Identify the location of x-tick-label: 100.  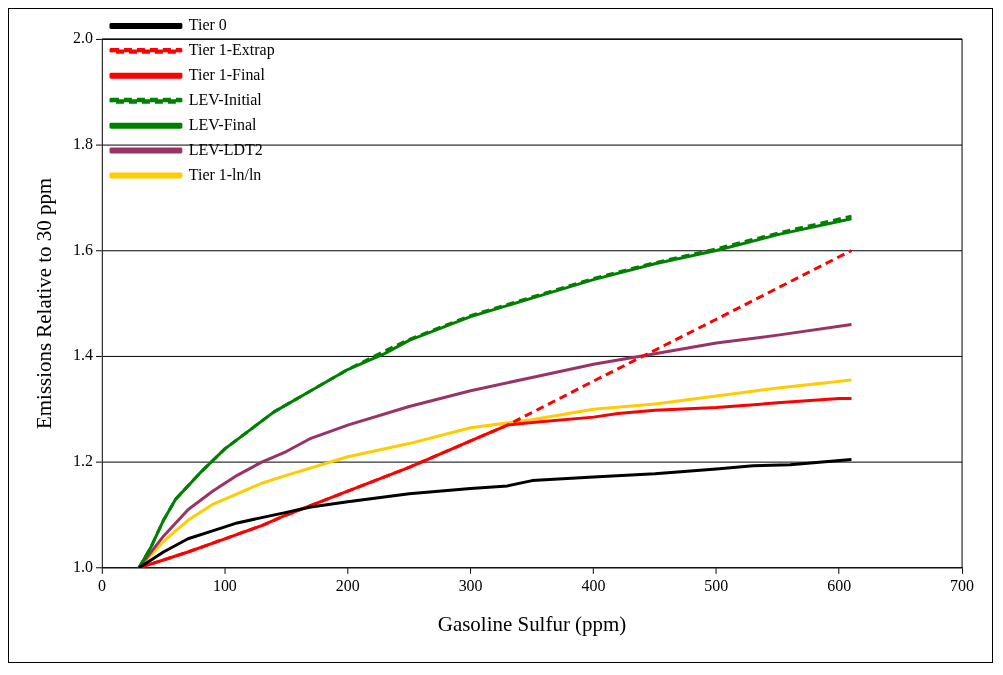
(224, 585).